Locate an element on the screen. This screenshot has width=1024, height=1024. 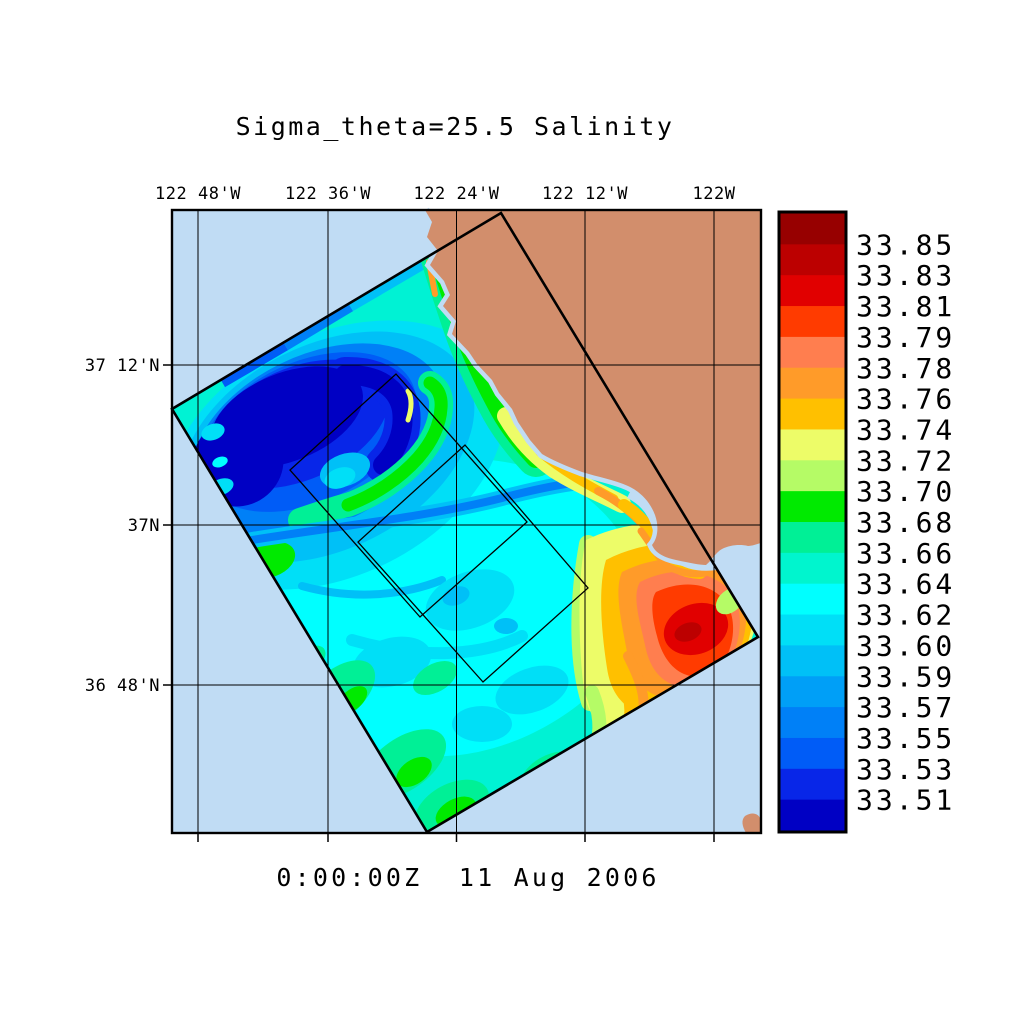
colorbar-tick-label: 33.70 is located at coordinates (905, 491).